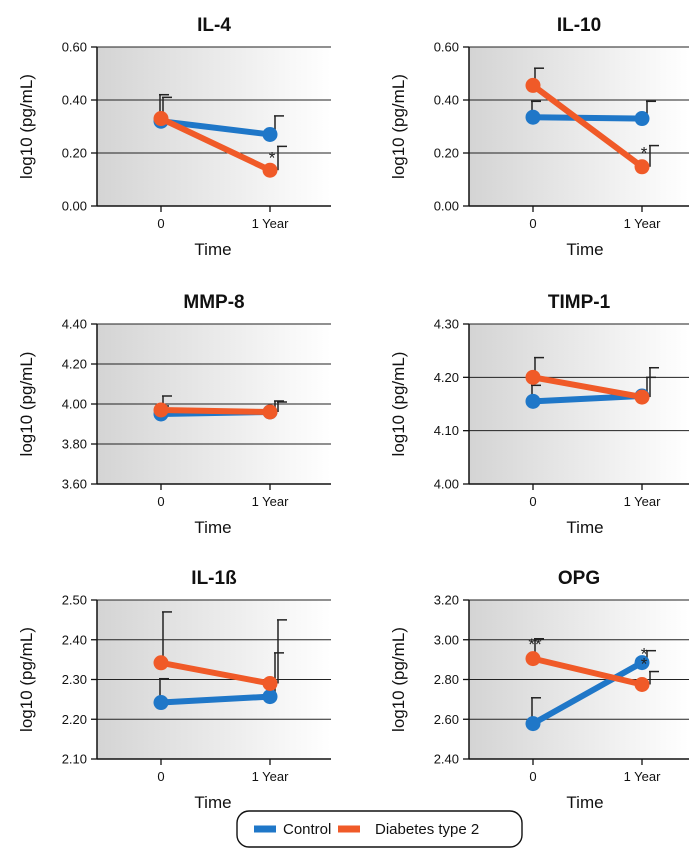  Describe the element at coordinates (446, 324) in the screenshot. I see `y-tick-label: 4.30` at that location.